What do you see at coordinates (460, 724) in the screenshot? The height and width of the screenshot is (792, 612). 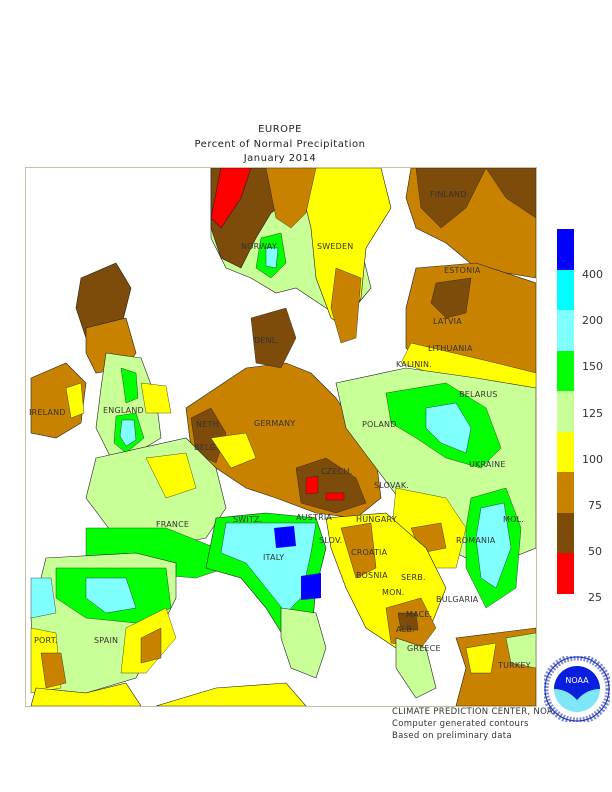 I see `credit-contours: Computer generated contours` at bounding box center [460, 724].